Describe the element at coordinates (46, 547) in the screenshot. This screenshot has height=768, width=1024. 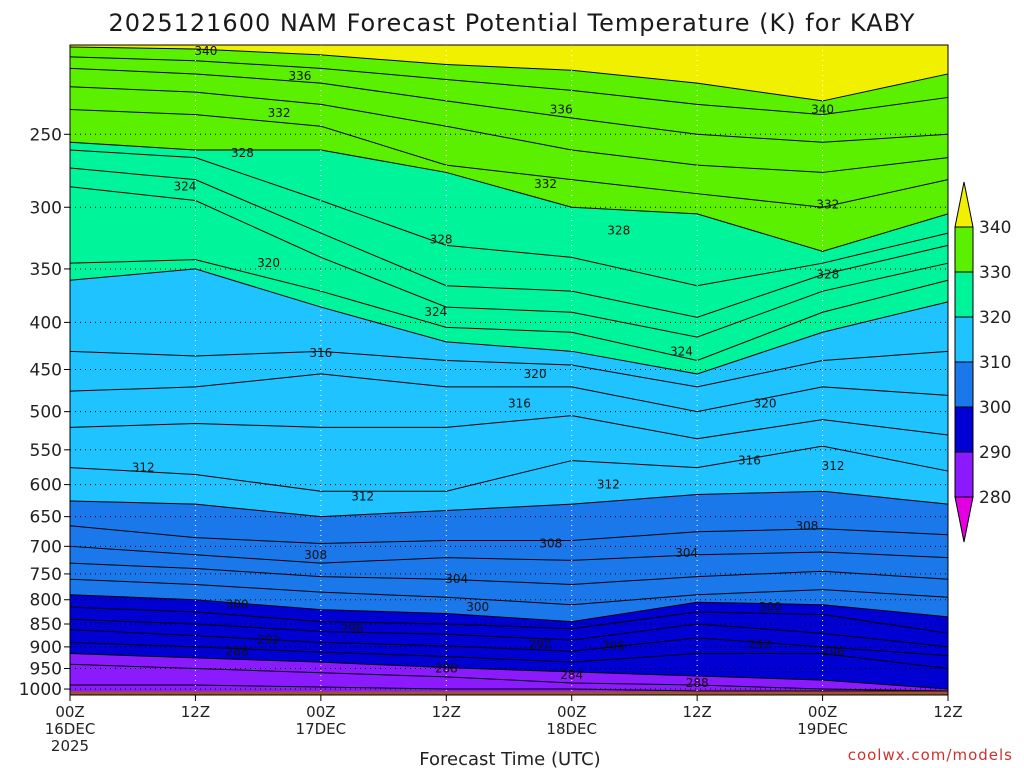
I see `y-tick-label: 700` at that location.